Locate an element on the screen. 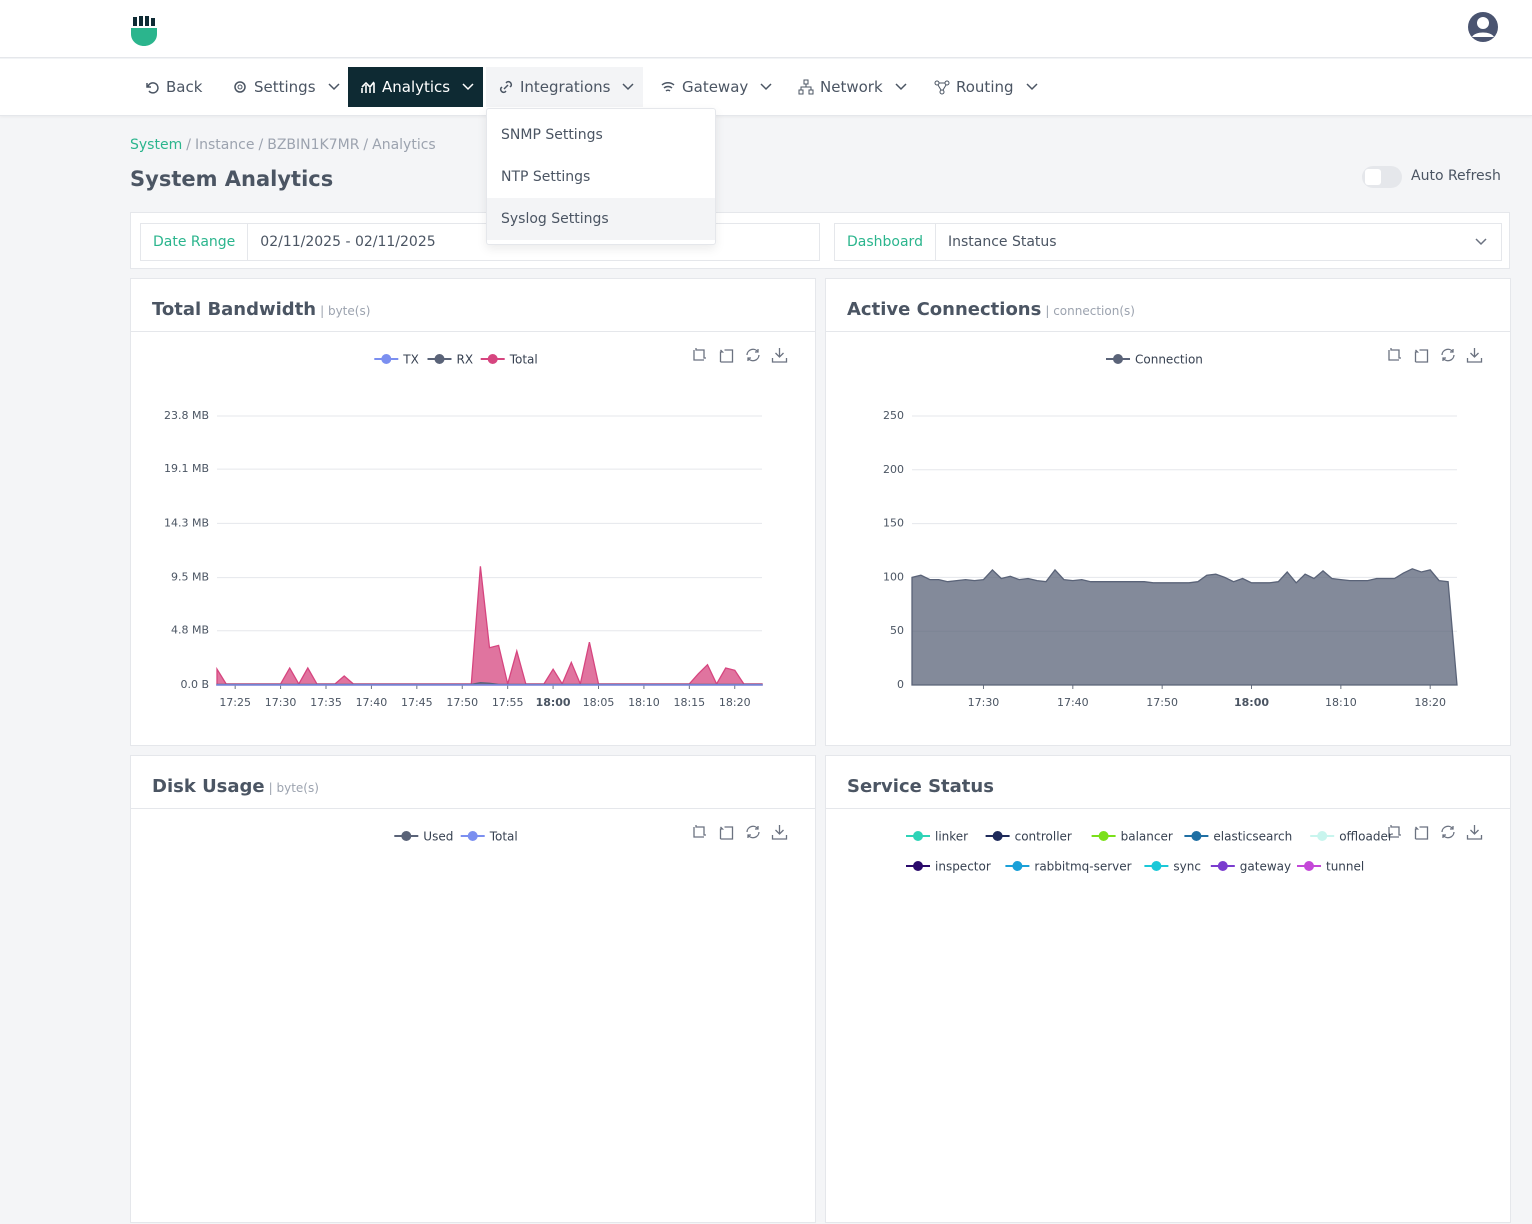 The image size is (1532, 1224). y-tick-label: 9.5 MB is located at coordinates (190, 577).